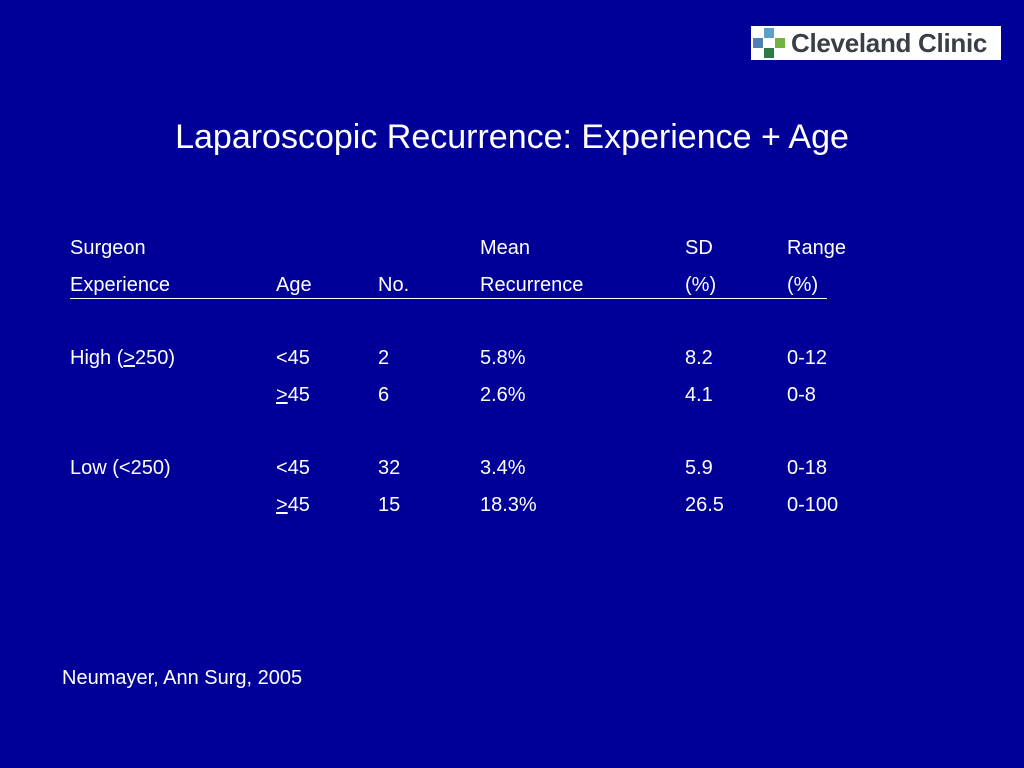 The height and width of the screenshot is (768, 1024). I want to click on logo-square-left, so click(758, 43).